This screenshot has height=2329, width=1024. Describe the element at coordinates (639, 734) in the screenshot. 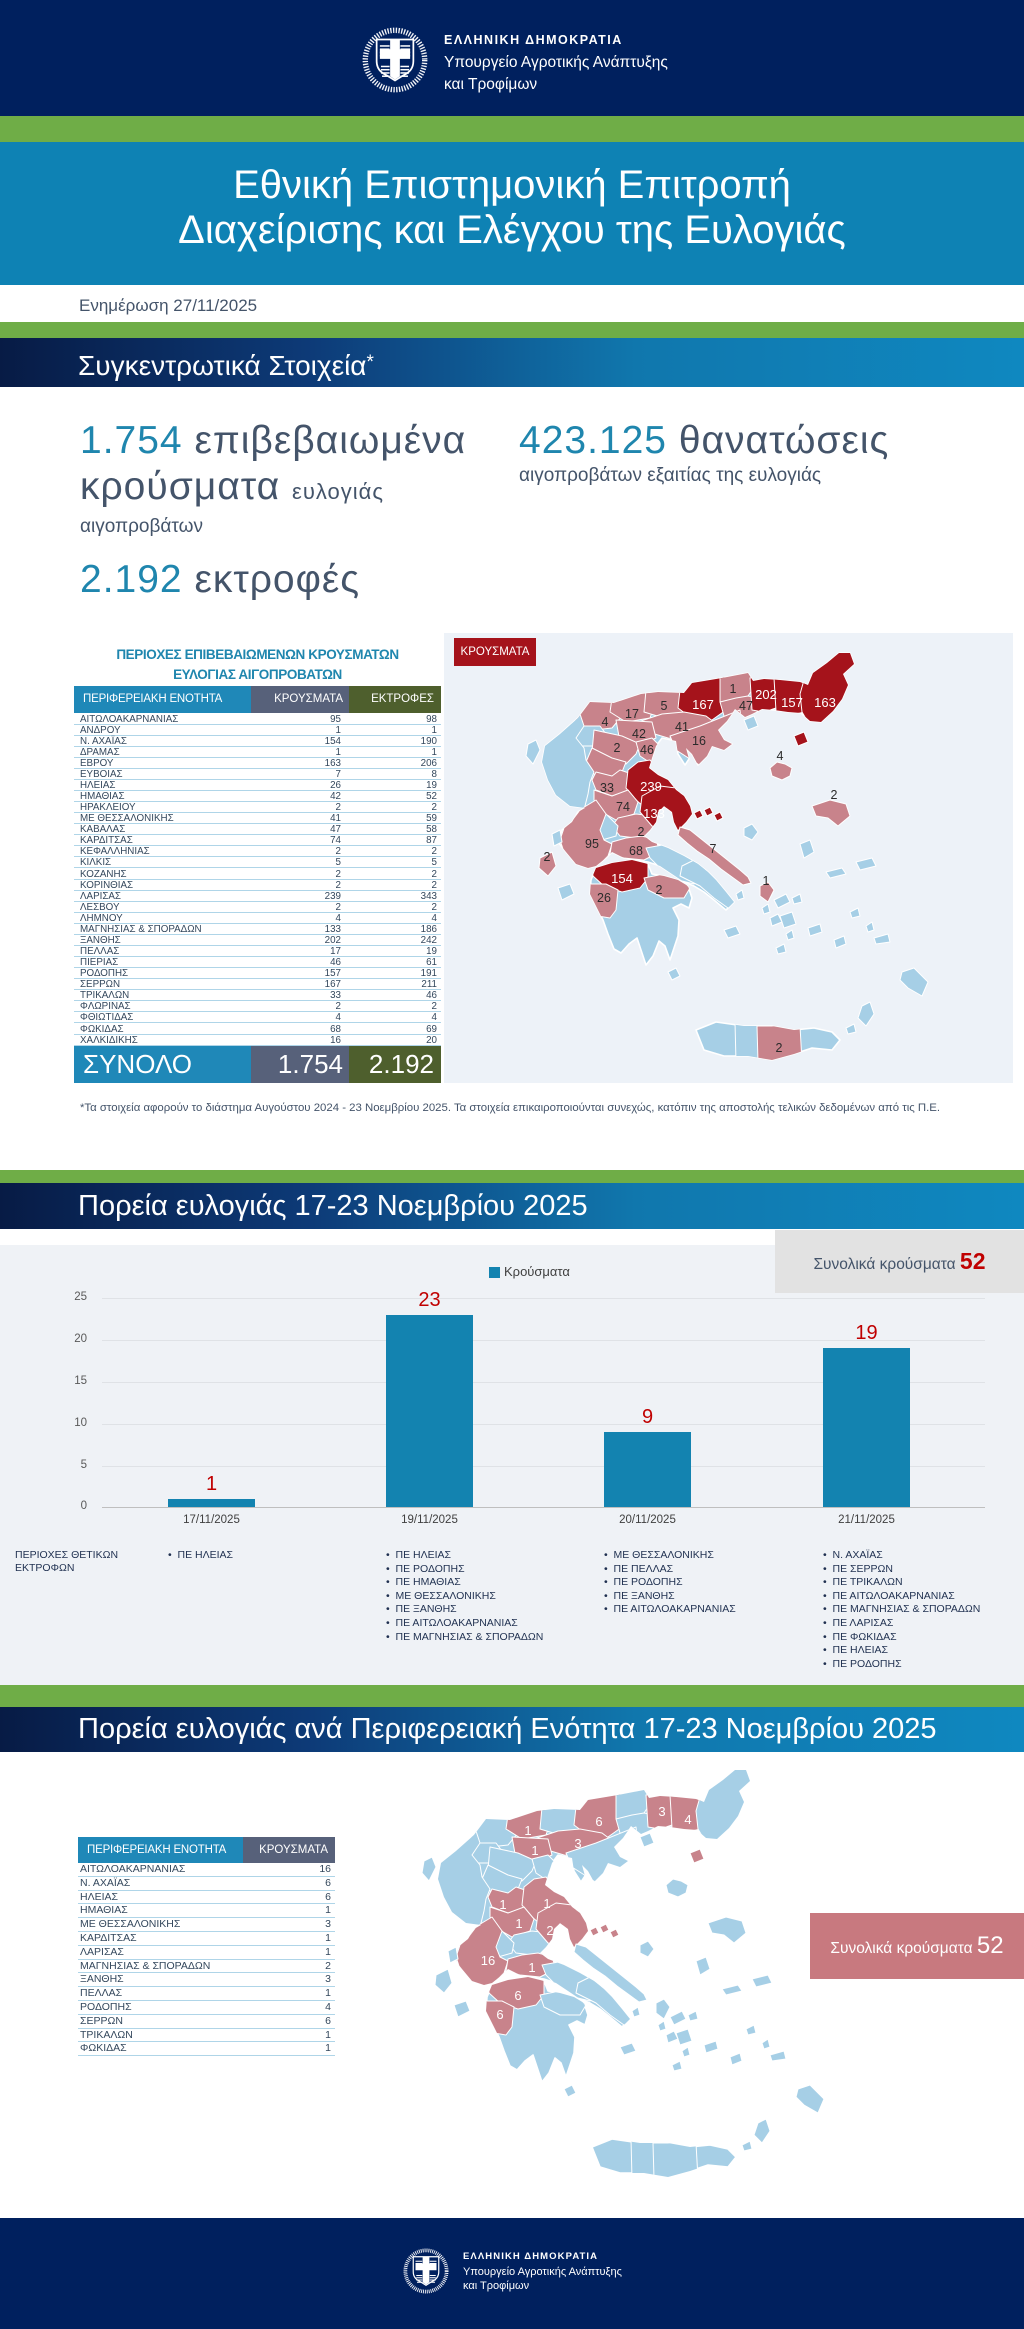

I see `svg-text: 42` at that location.